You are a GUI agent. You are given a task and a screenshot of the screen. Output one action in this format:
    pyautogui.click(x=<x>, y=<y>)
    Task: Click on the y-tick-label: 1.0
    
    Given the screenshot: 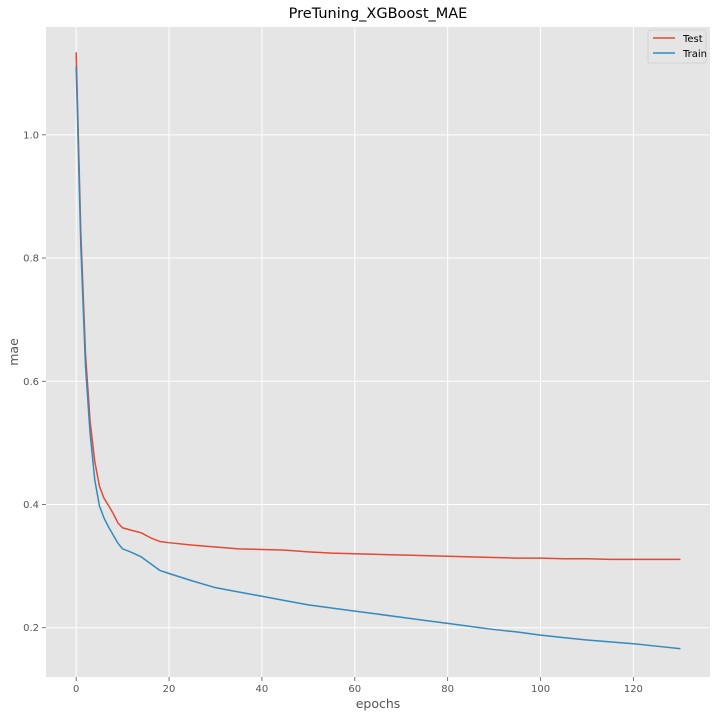 What is the action you would take?
    pyautogui.click(x=31, y=135)
    